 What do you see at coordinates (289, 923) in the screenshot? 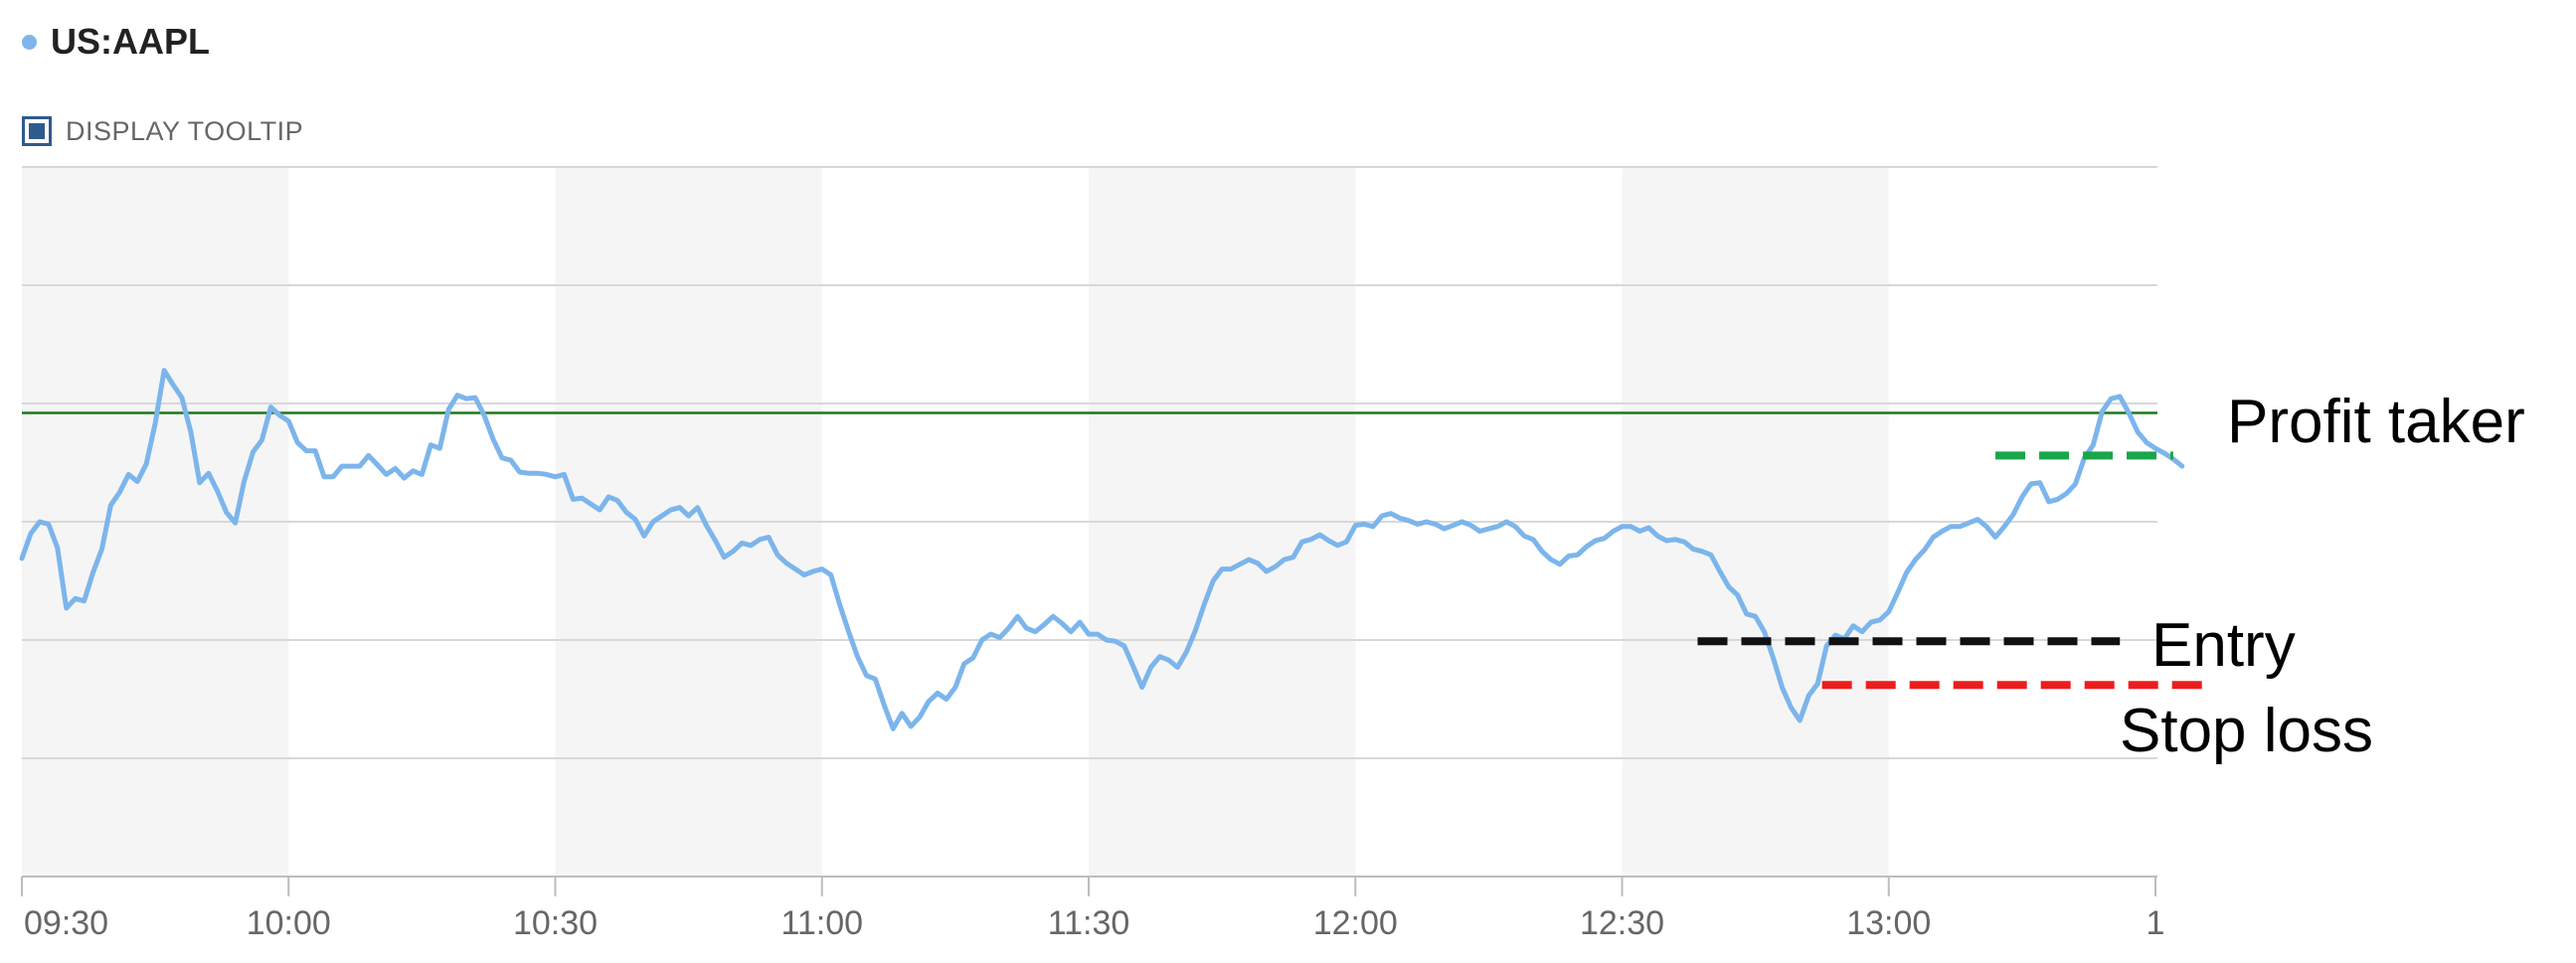
I see `x-tick-label: 10:00` at bounding box center [289, 923].